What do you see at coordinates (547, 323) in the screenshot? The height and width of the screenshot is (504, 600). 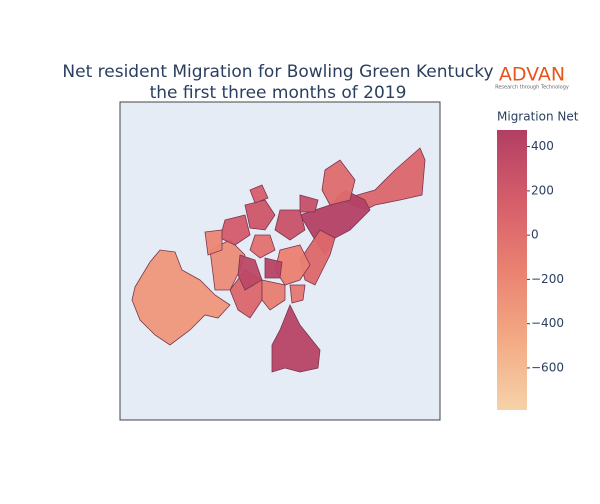 I see `colorbar-tick-label: −400` at bounding box center [547, 323].